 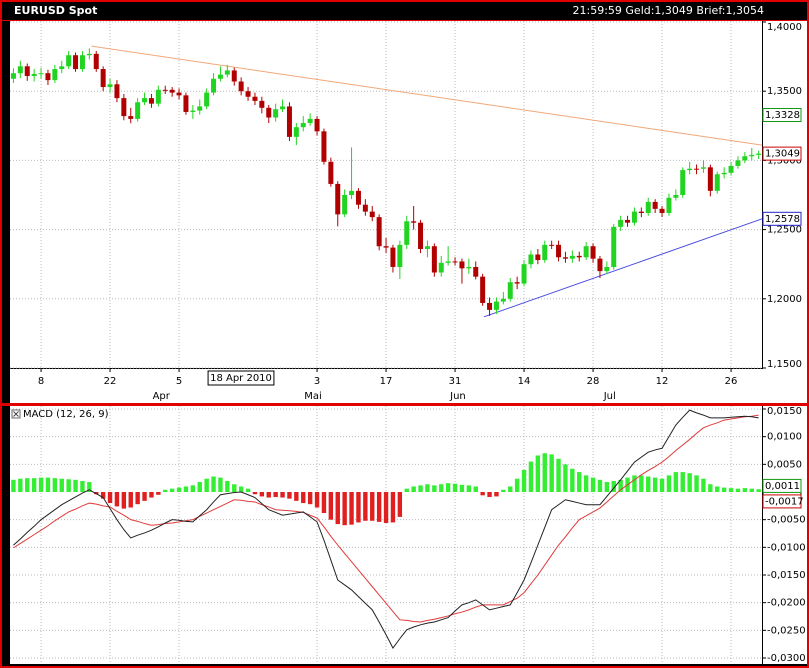 I want to click on value-box-label: 0,0011, so click(x=782, y=486).